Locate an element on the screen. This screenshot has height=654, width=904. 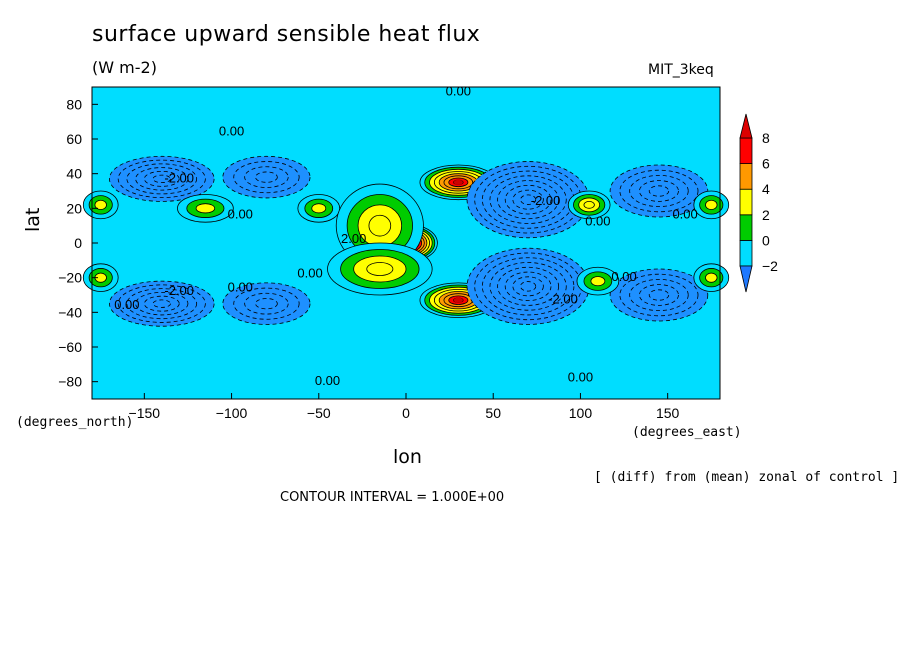
contour-label-0: 0.00 is located at coordinates (458, 91).